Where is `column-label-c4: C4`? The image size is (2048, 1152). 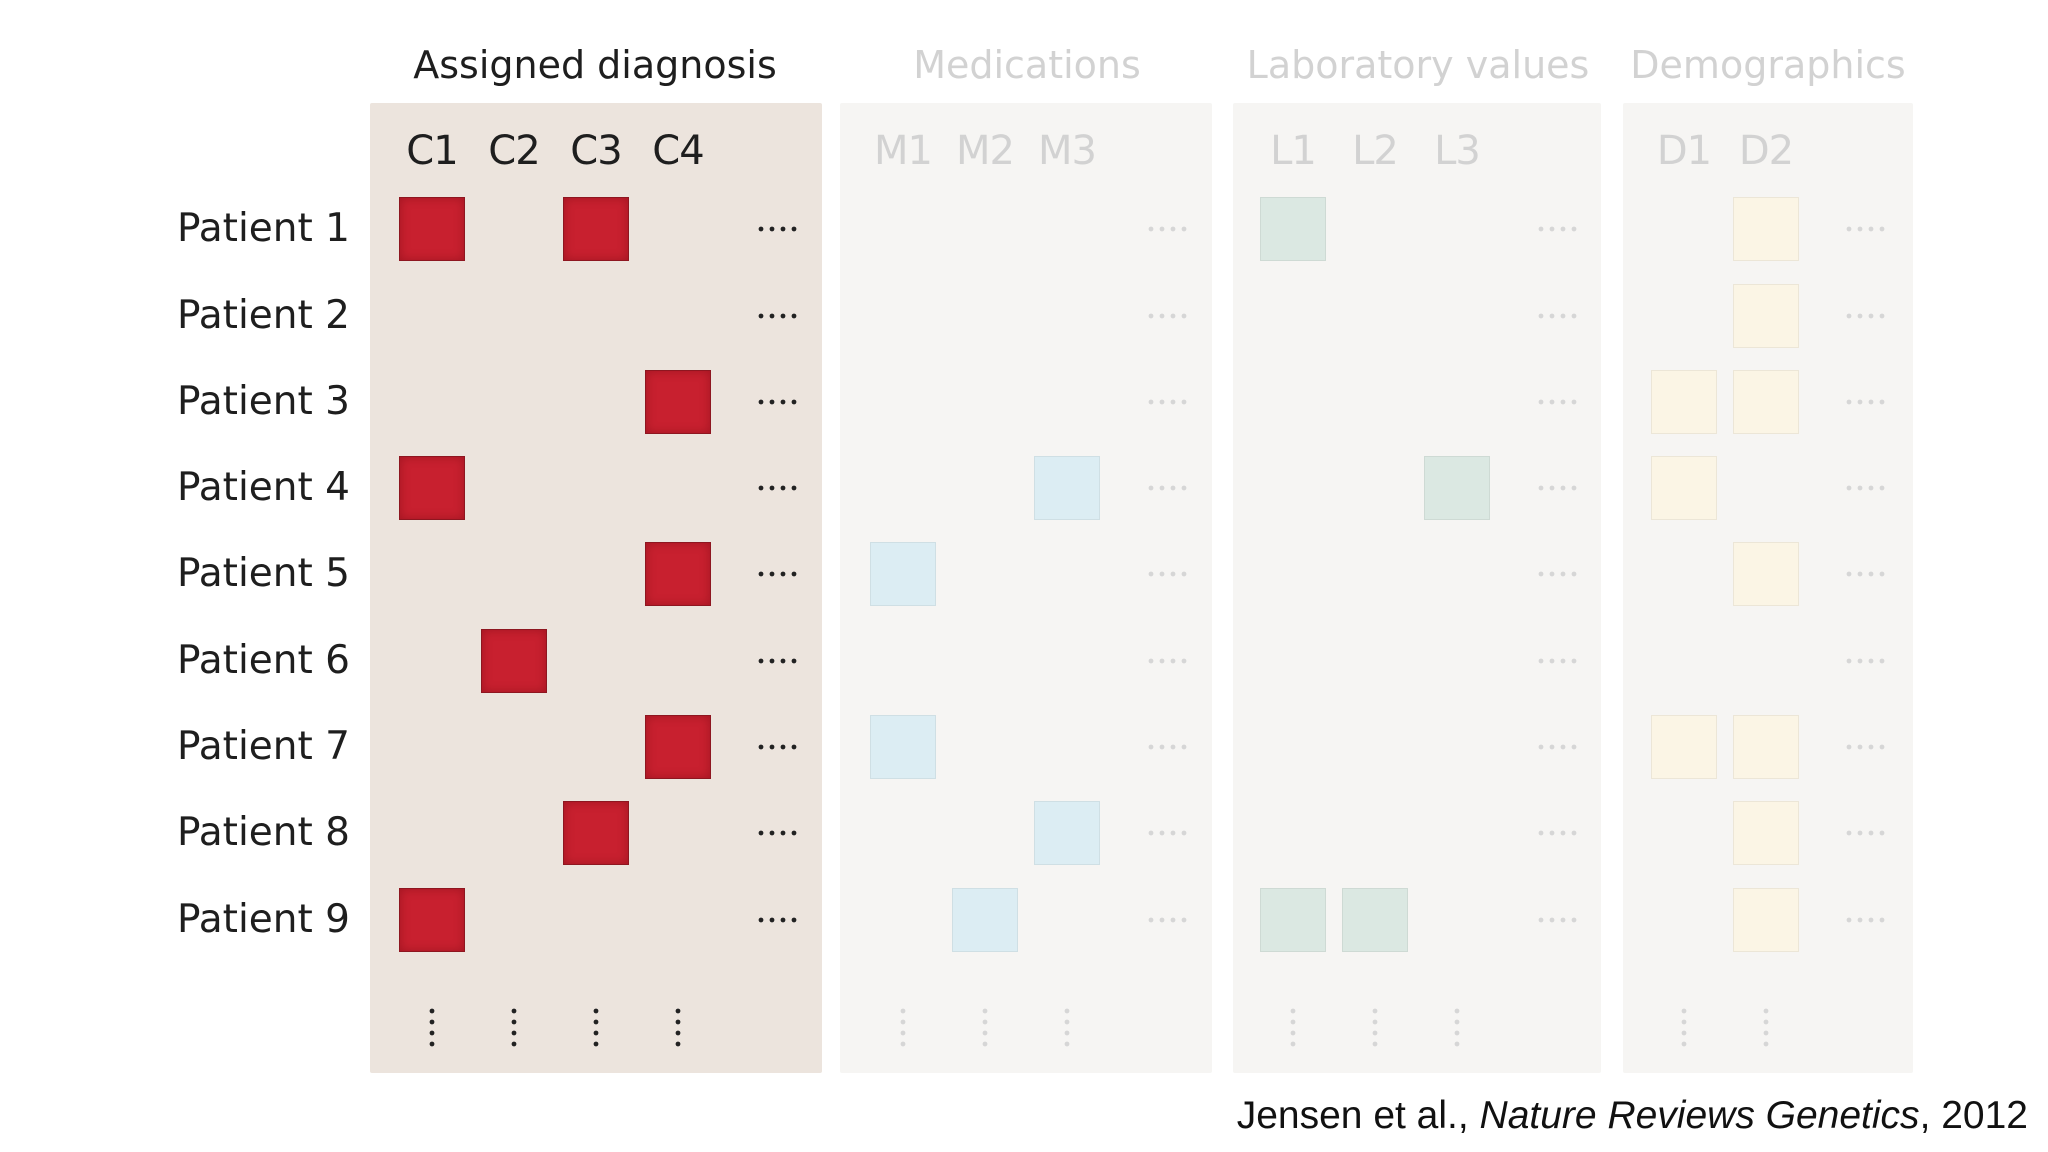 column-label-c4: C4 is located at coordinates (678, 151).